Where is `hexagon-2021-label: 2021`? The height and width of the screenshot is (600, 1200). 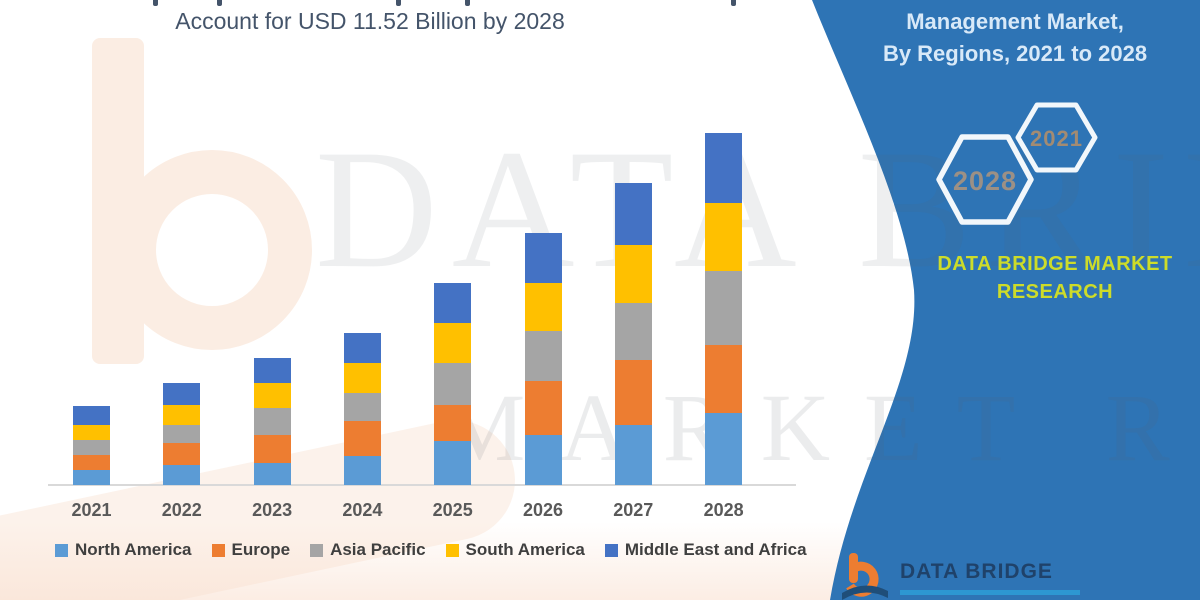 hexagon-2021-label: 2021 is located at coordinates (1056, 138).